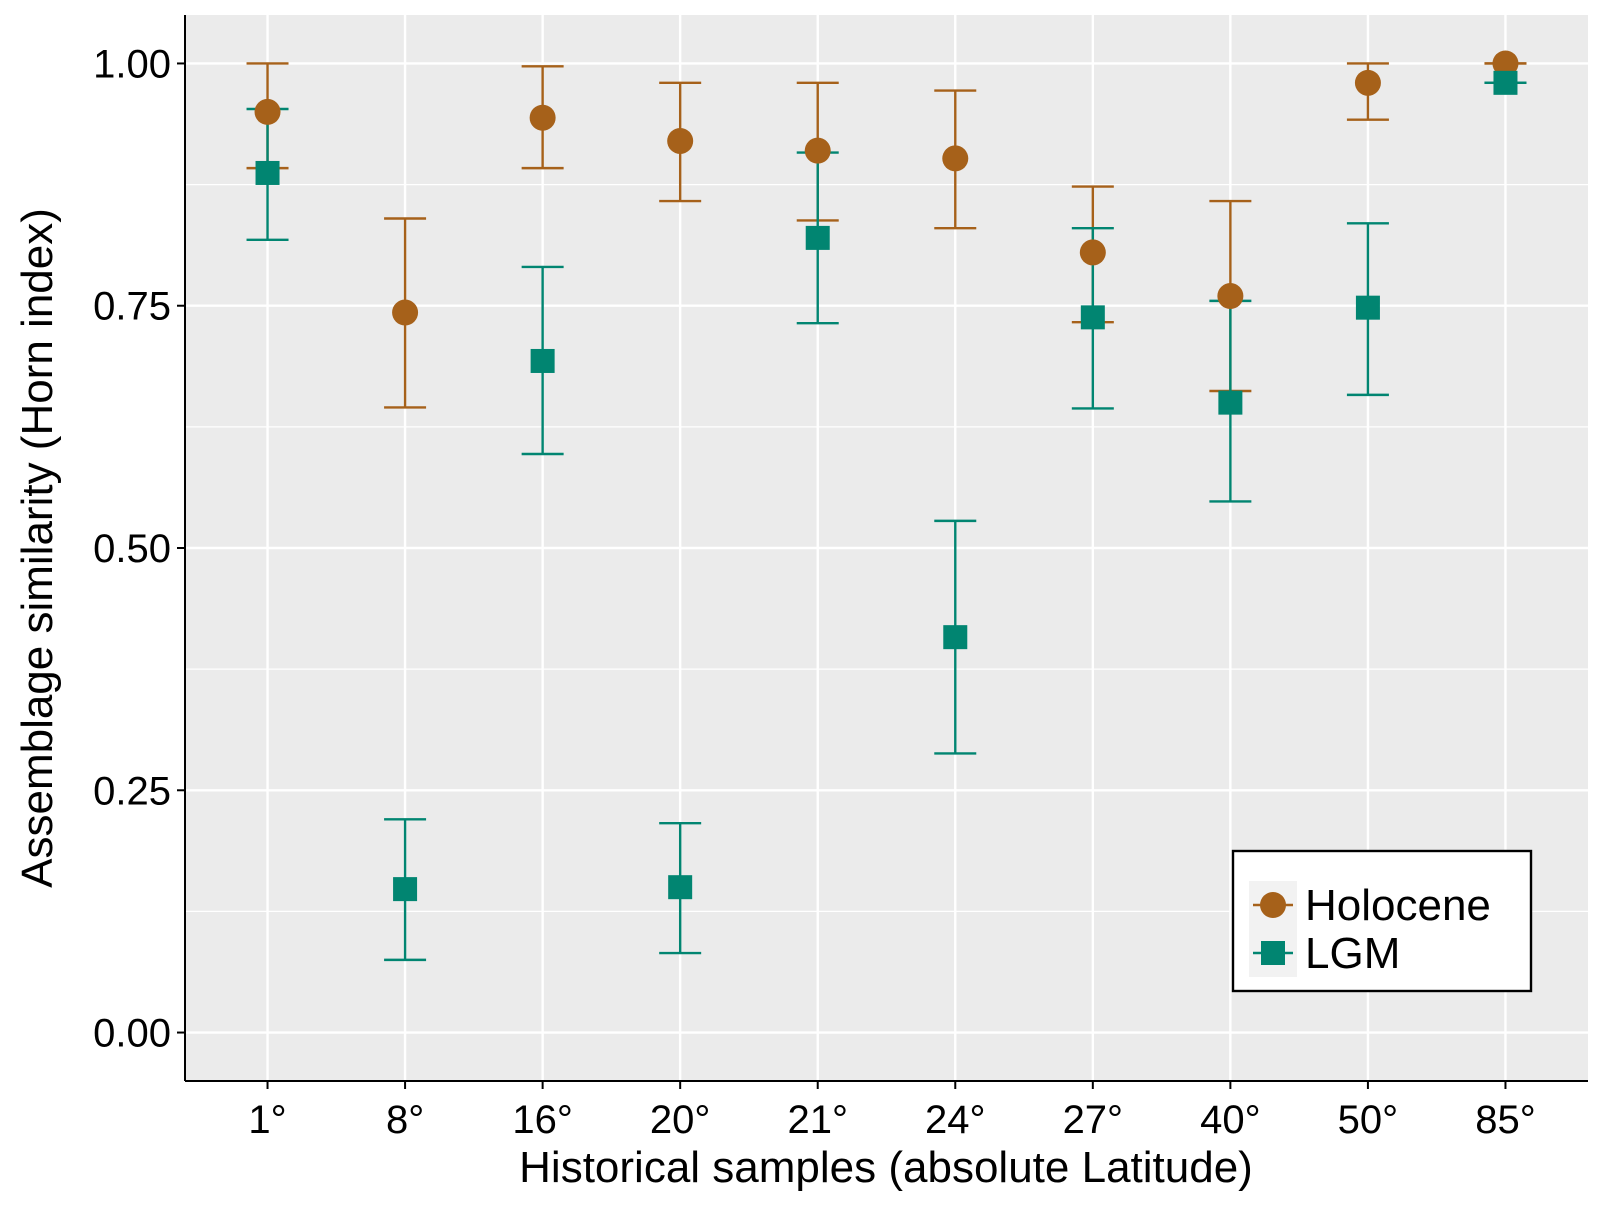 The height and width of the screenshot is (1205, 1600). I want to click on y-axis-ticks: 0.00 0.25 0.50 0.75 1.00, so click(139, 549).